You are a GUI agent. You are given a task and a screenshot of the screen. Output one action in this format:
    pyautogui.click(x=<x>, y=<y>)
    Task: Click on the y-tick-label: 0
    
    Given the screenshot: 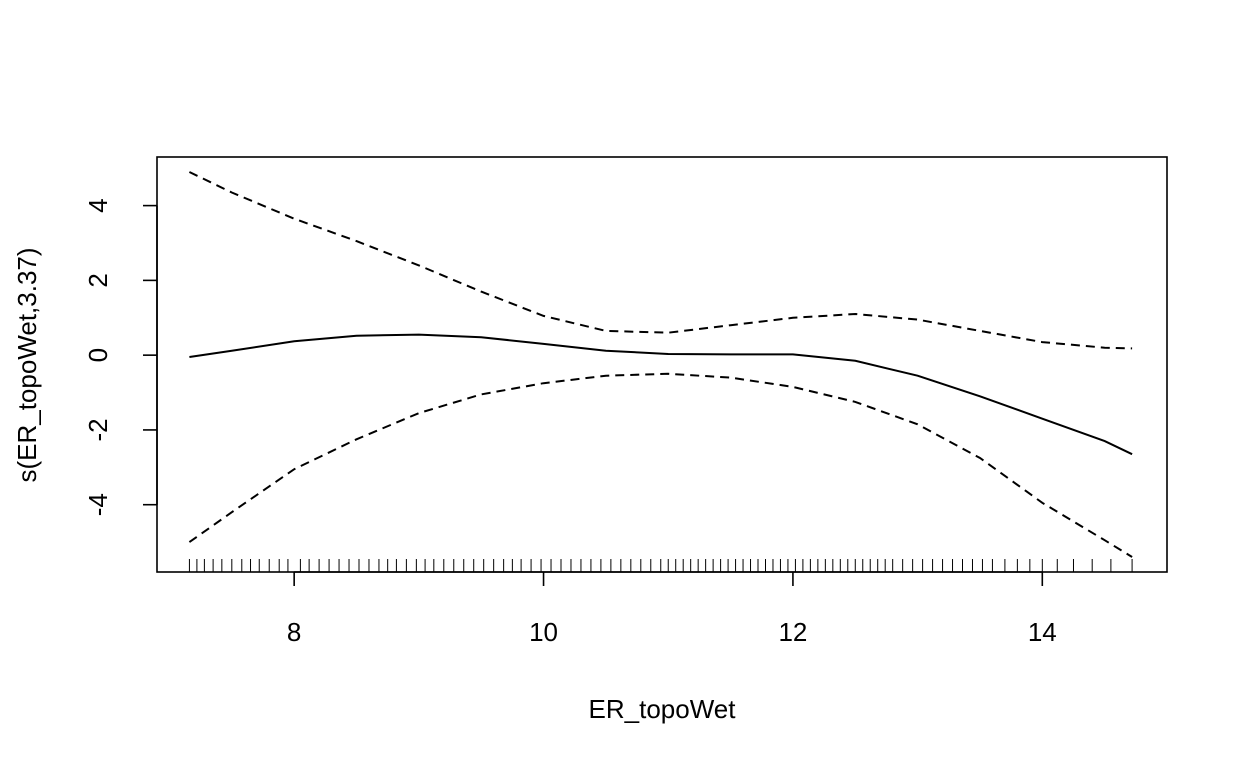 What is the action you would take?
    pyautogui.click(x=98, y=355)
    